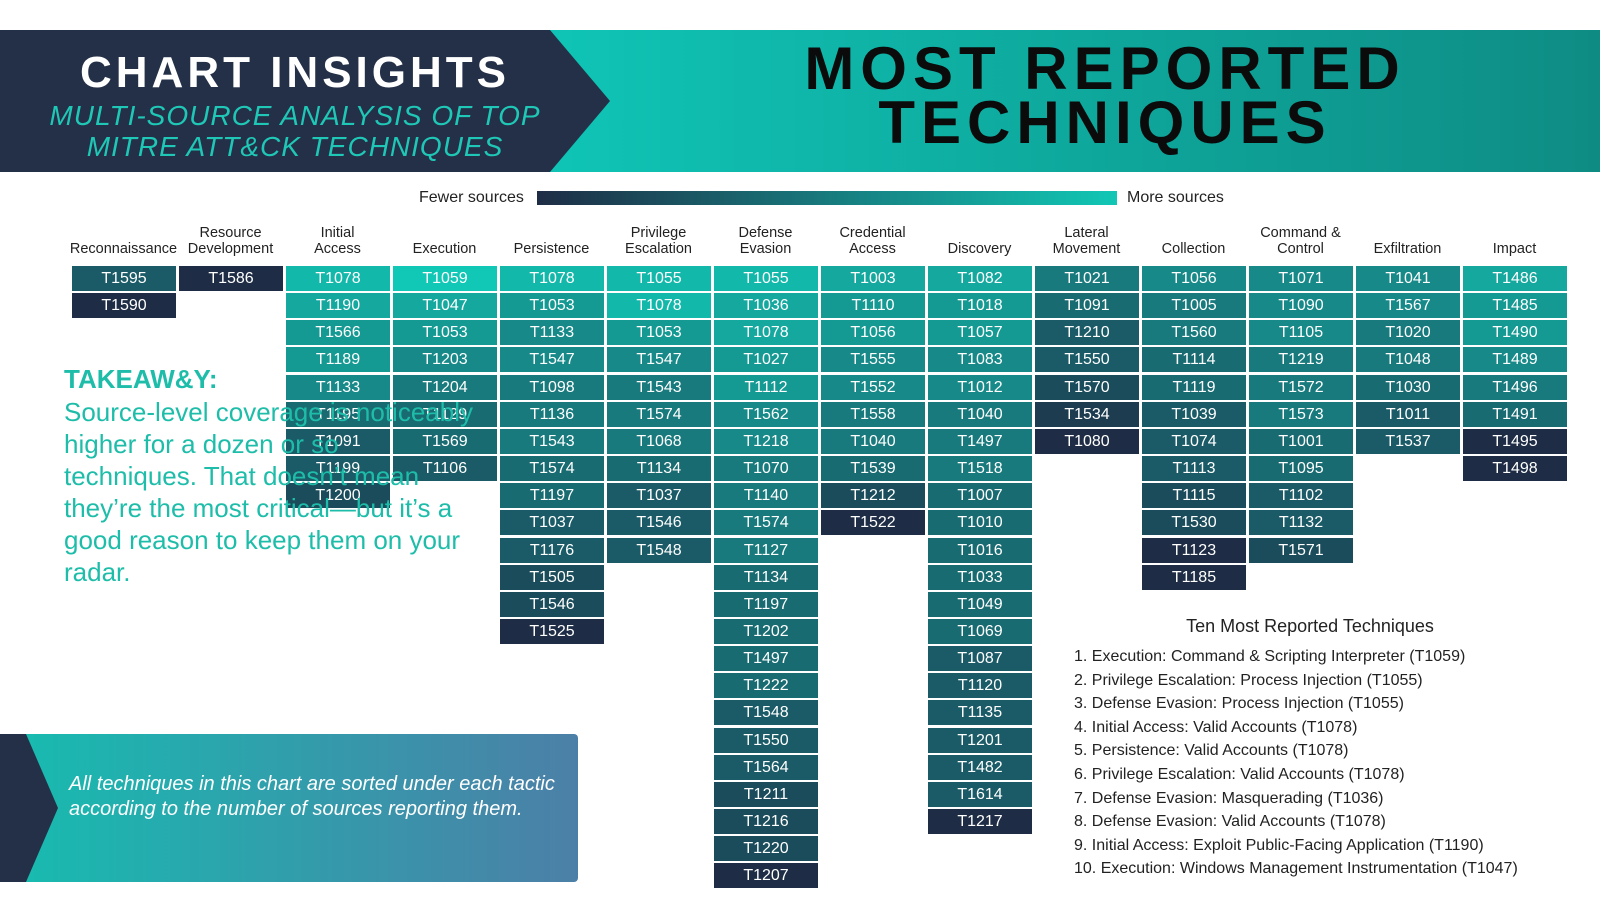  Describe the element at coordinates (552, 414) in the screenshot. I see `technique-cell: T1136` at that location.